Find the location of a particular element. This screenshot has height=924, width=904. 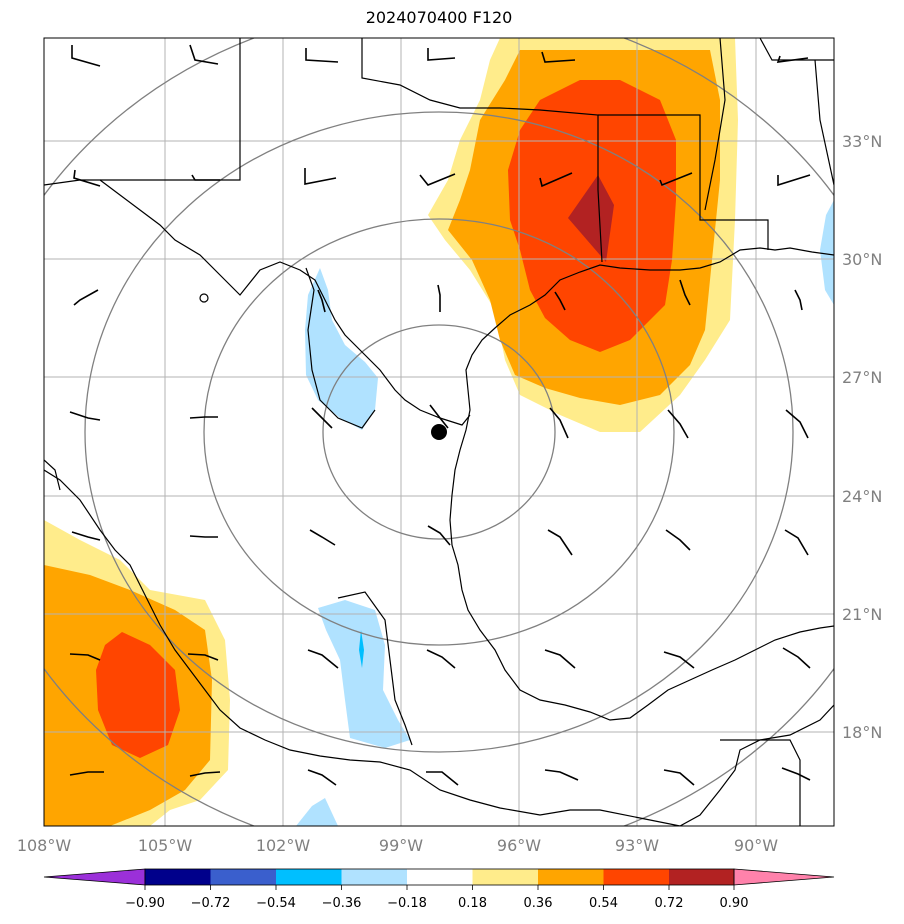

negative-region-texas is located at coordinates (341, 349).